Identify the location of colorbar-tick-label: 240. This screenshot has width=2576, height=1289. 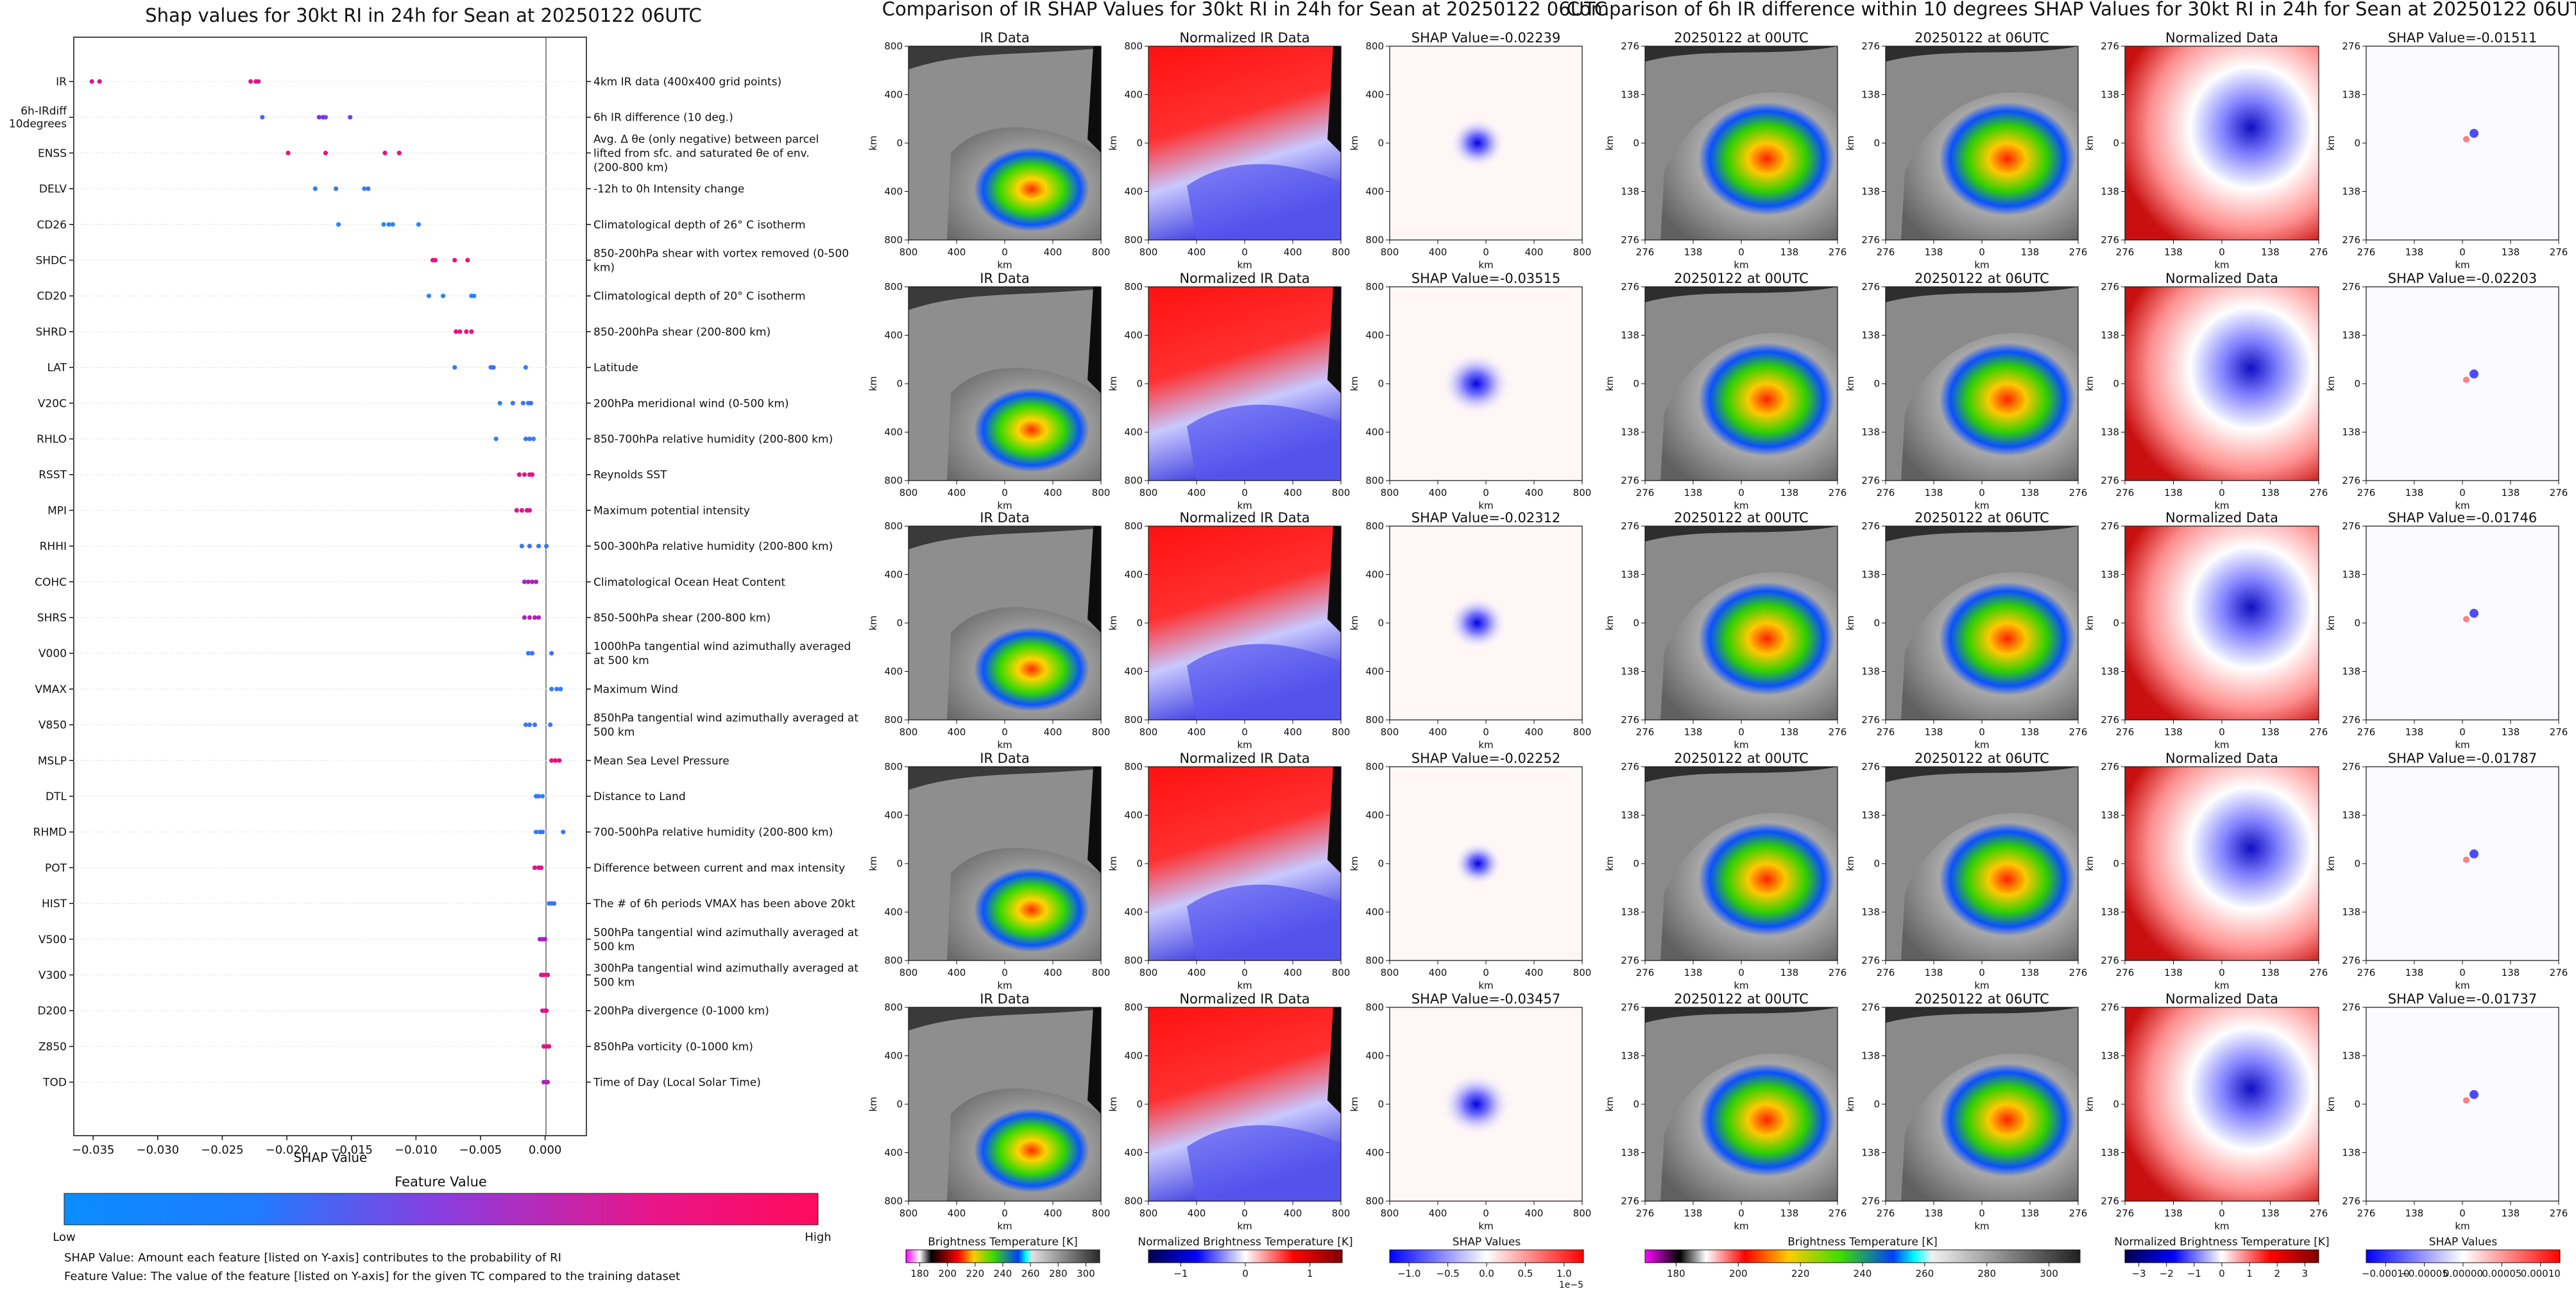
(1863, 1273).